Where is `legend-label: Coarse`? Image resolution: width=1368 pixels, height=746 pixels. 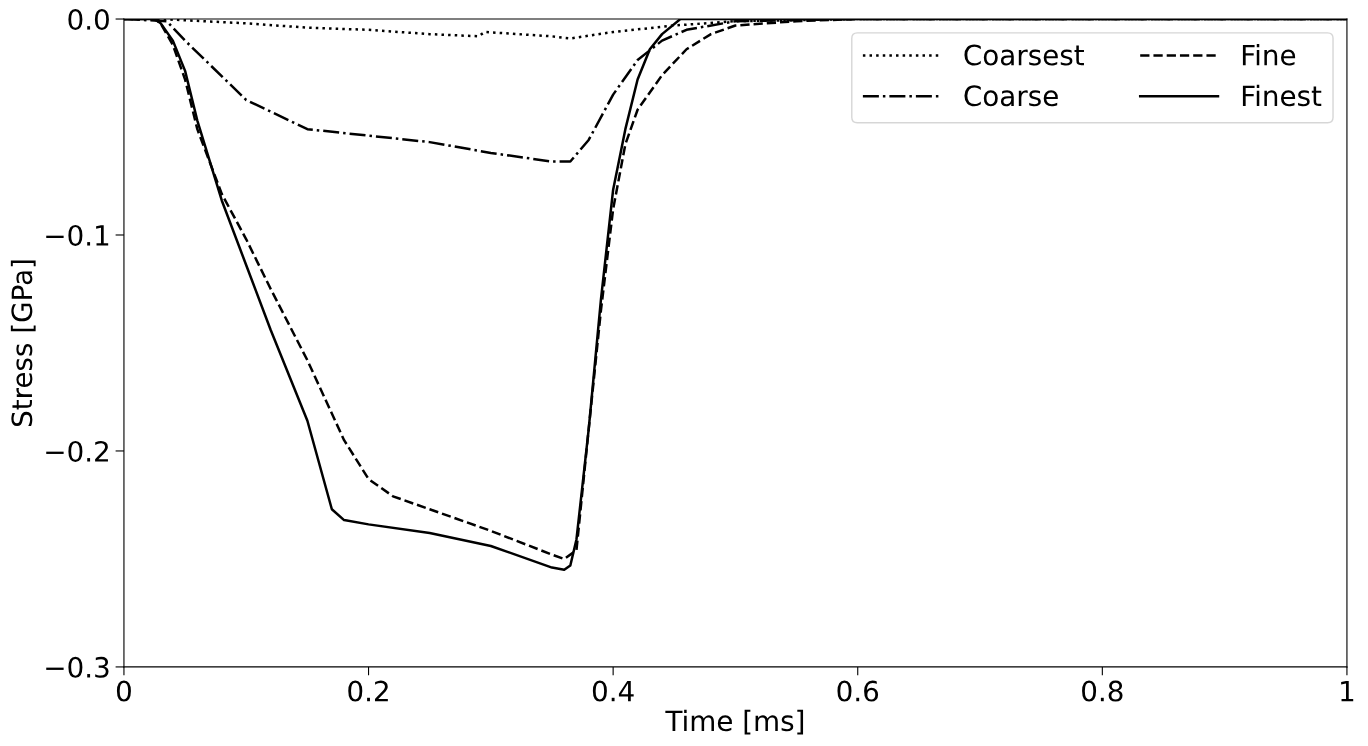 legend-label: Coarse is located at coordinates (1011, 96).